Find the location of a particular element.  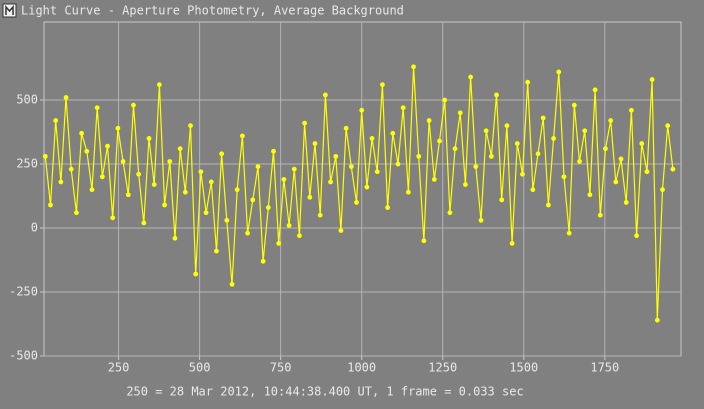

app-icon is located at coordinates (9, 10).